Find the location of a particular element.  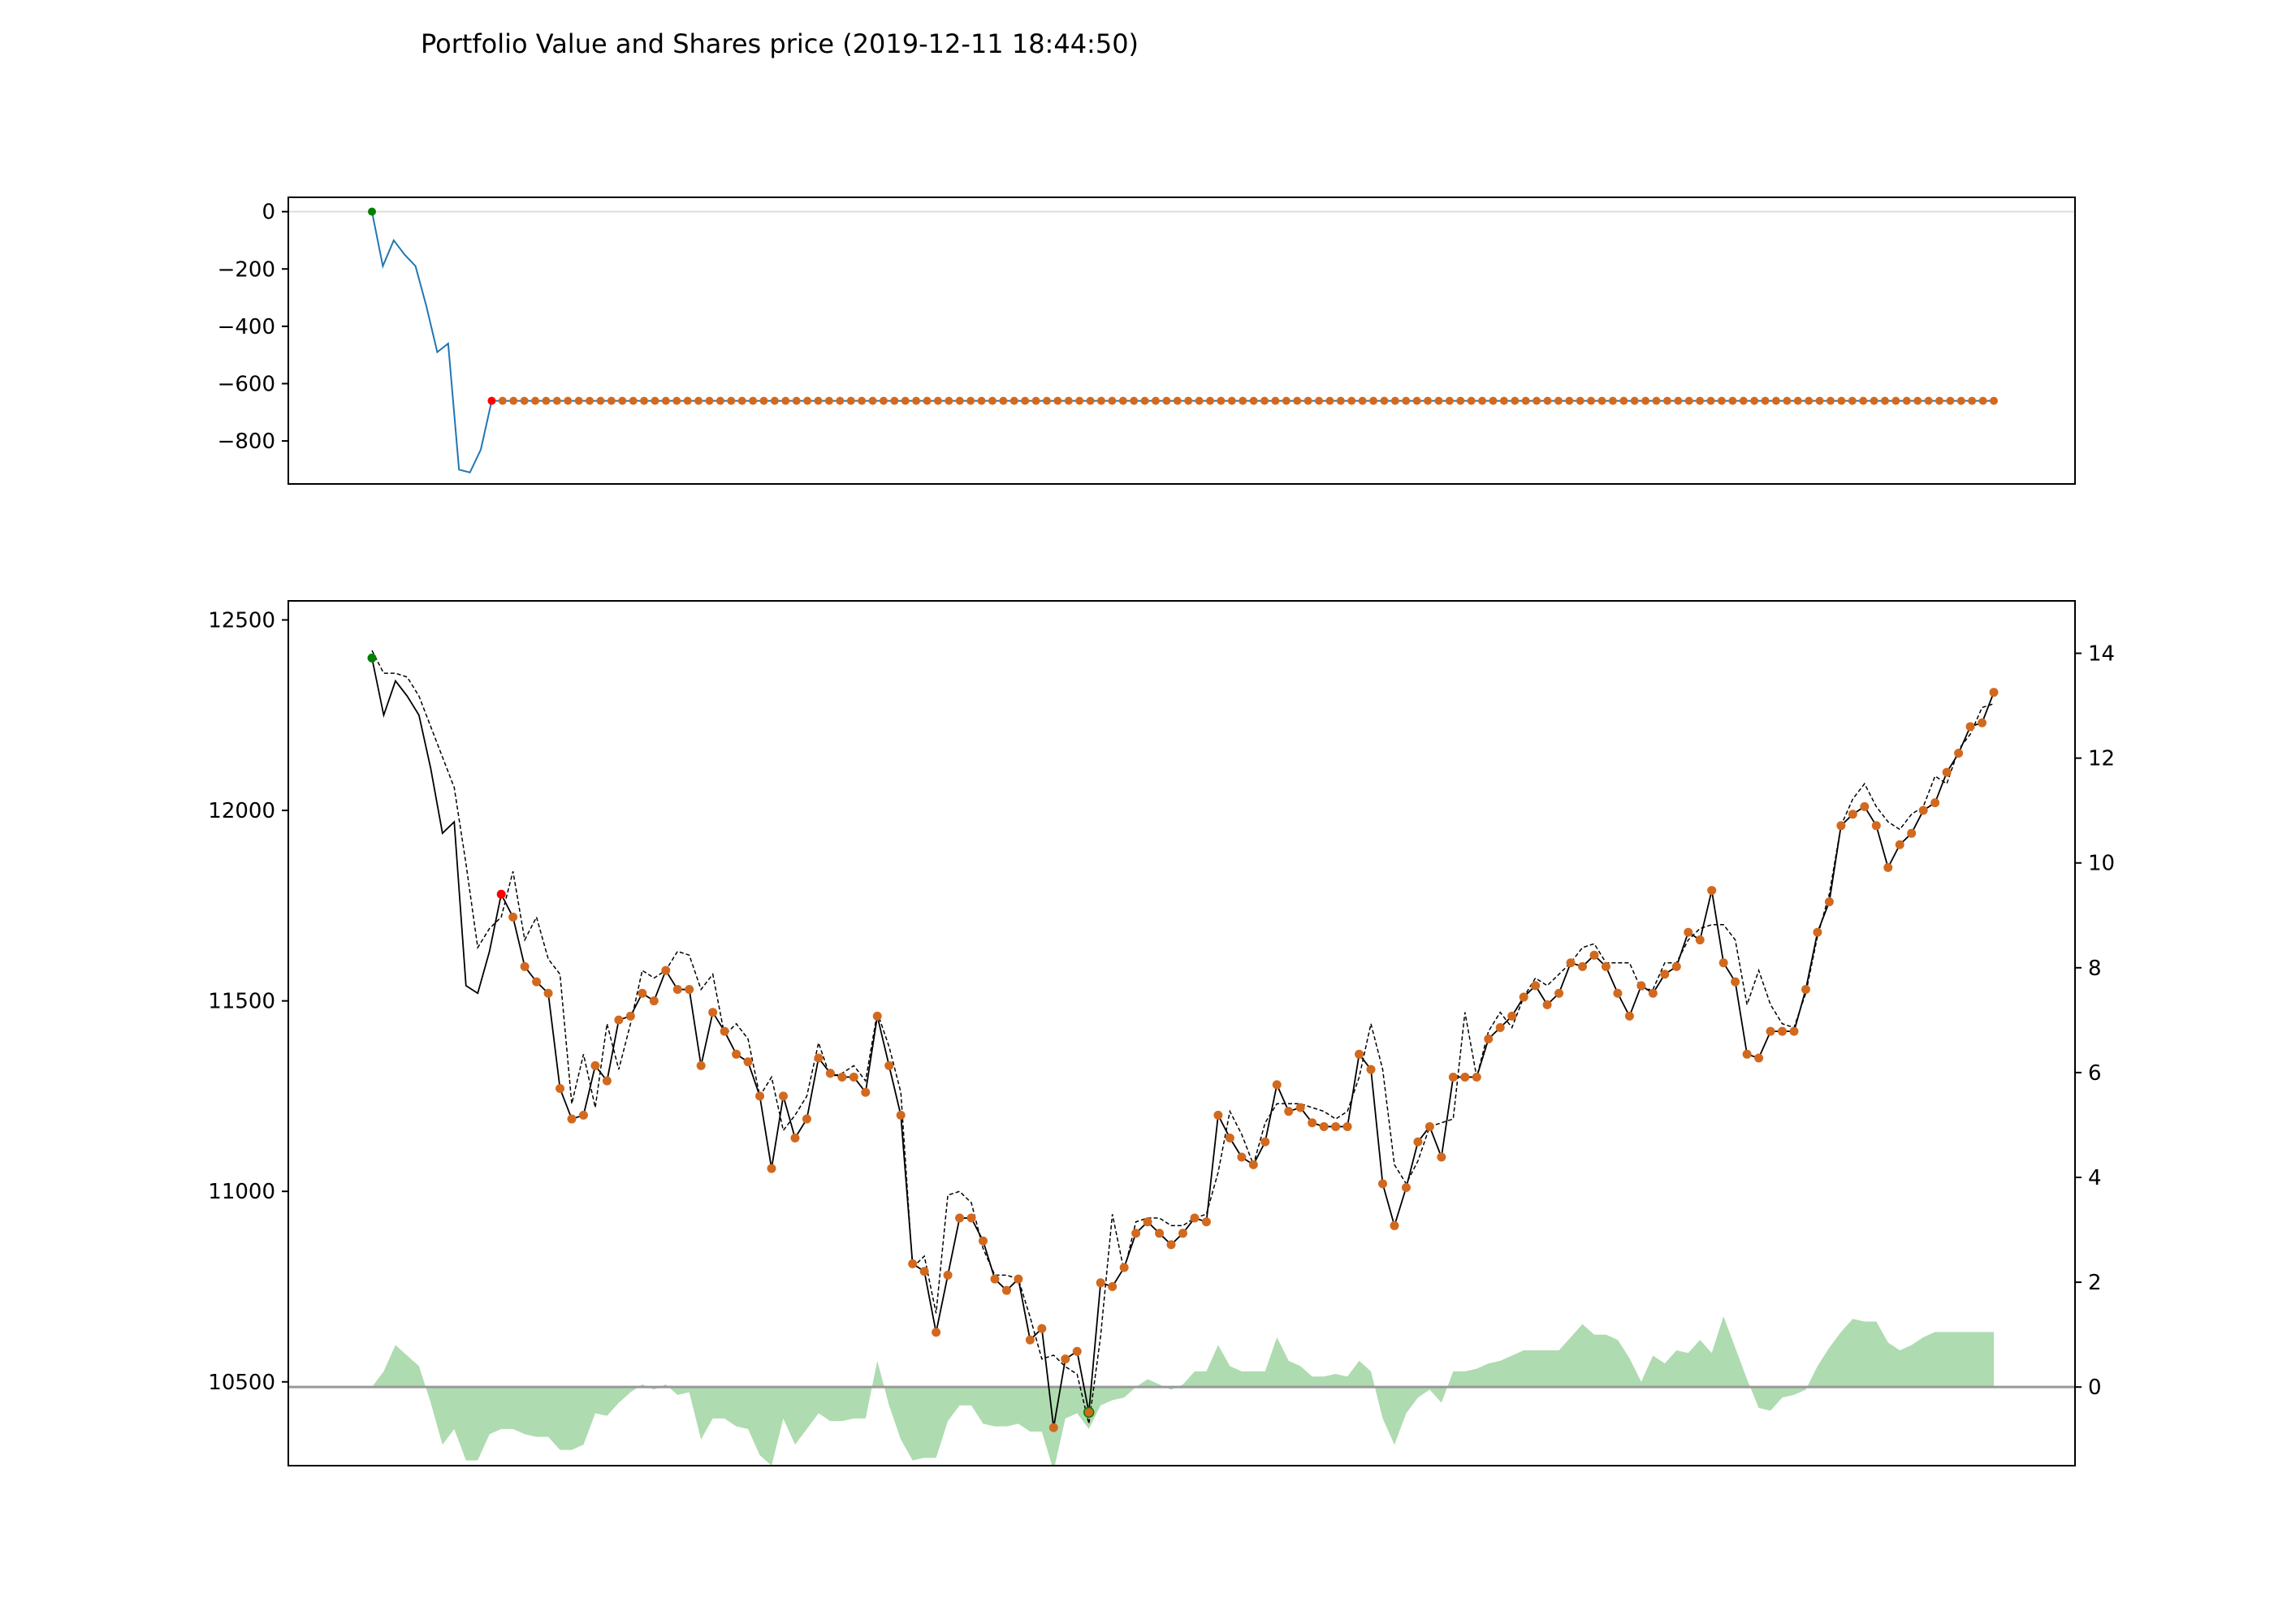

y-tick-label: −600 is located at coordinates (246, 384).